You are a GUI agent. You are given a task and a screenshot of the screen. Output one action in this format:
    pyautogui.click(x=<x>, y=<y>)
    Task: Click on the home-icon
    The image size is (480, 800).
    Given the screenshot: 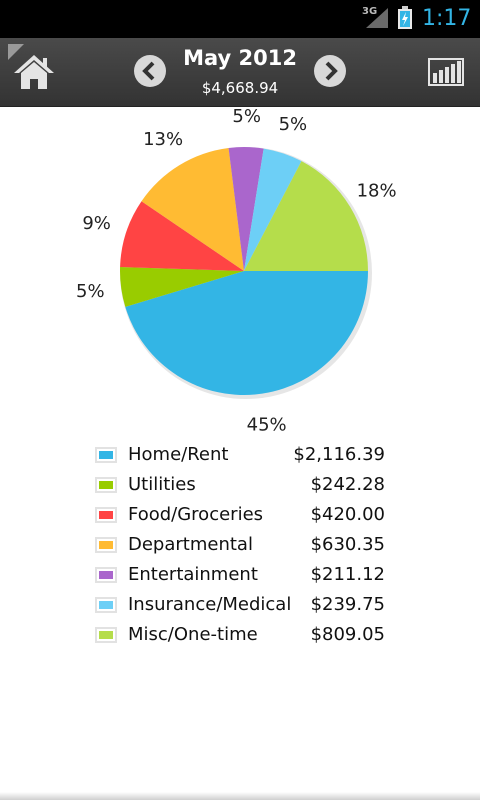 What is the action you would take?
    pyautogui.click(x=34, y=72)
    